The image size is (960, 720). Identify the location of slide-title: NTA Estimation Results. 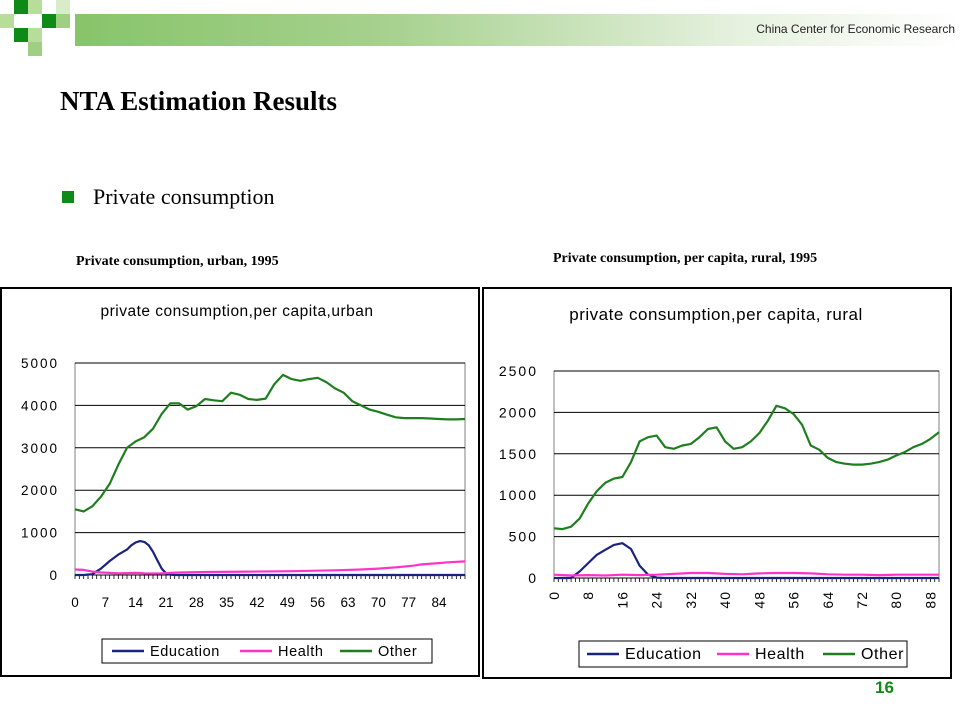
(199, 101).